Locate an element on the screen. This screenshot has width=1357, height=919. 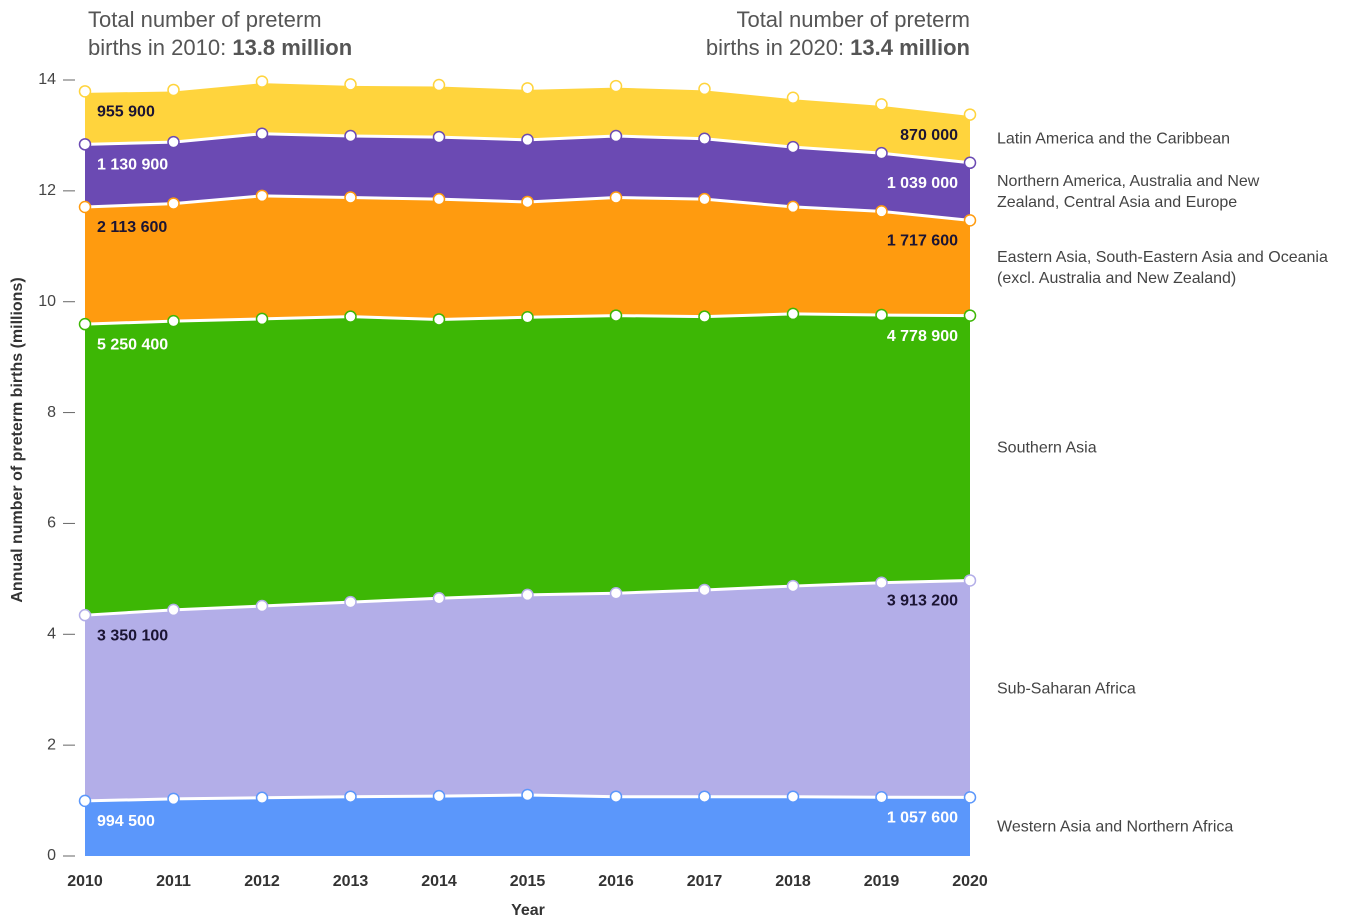
value-label: 1 057 600 is located at coordinates (922, 818).